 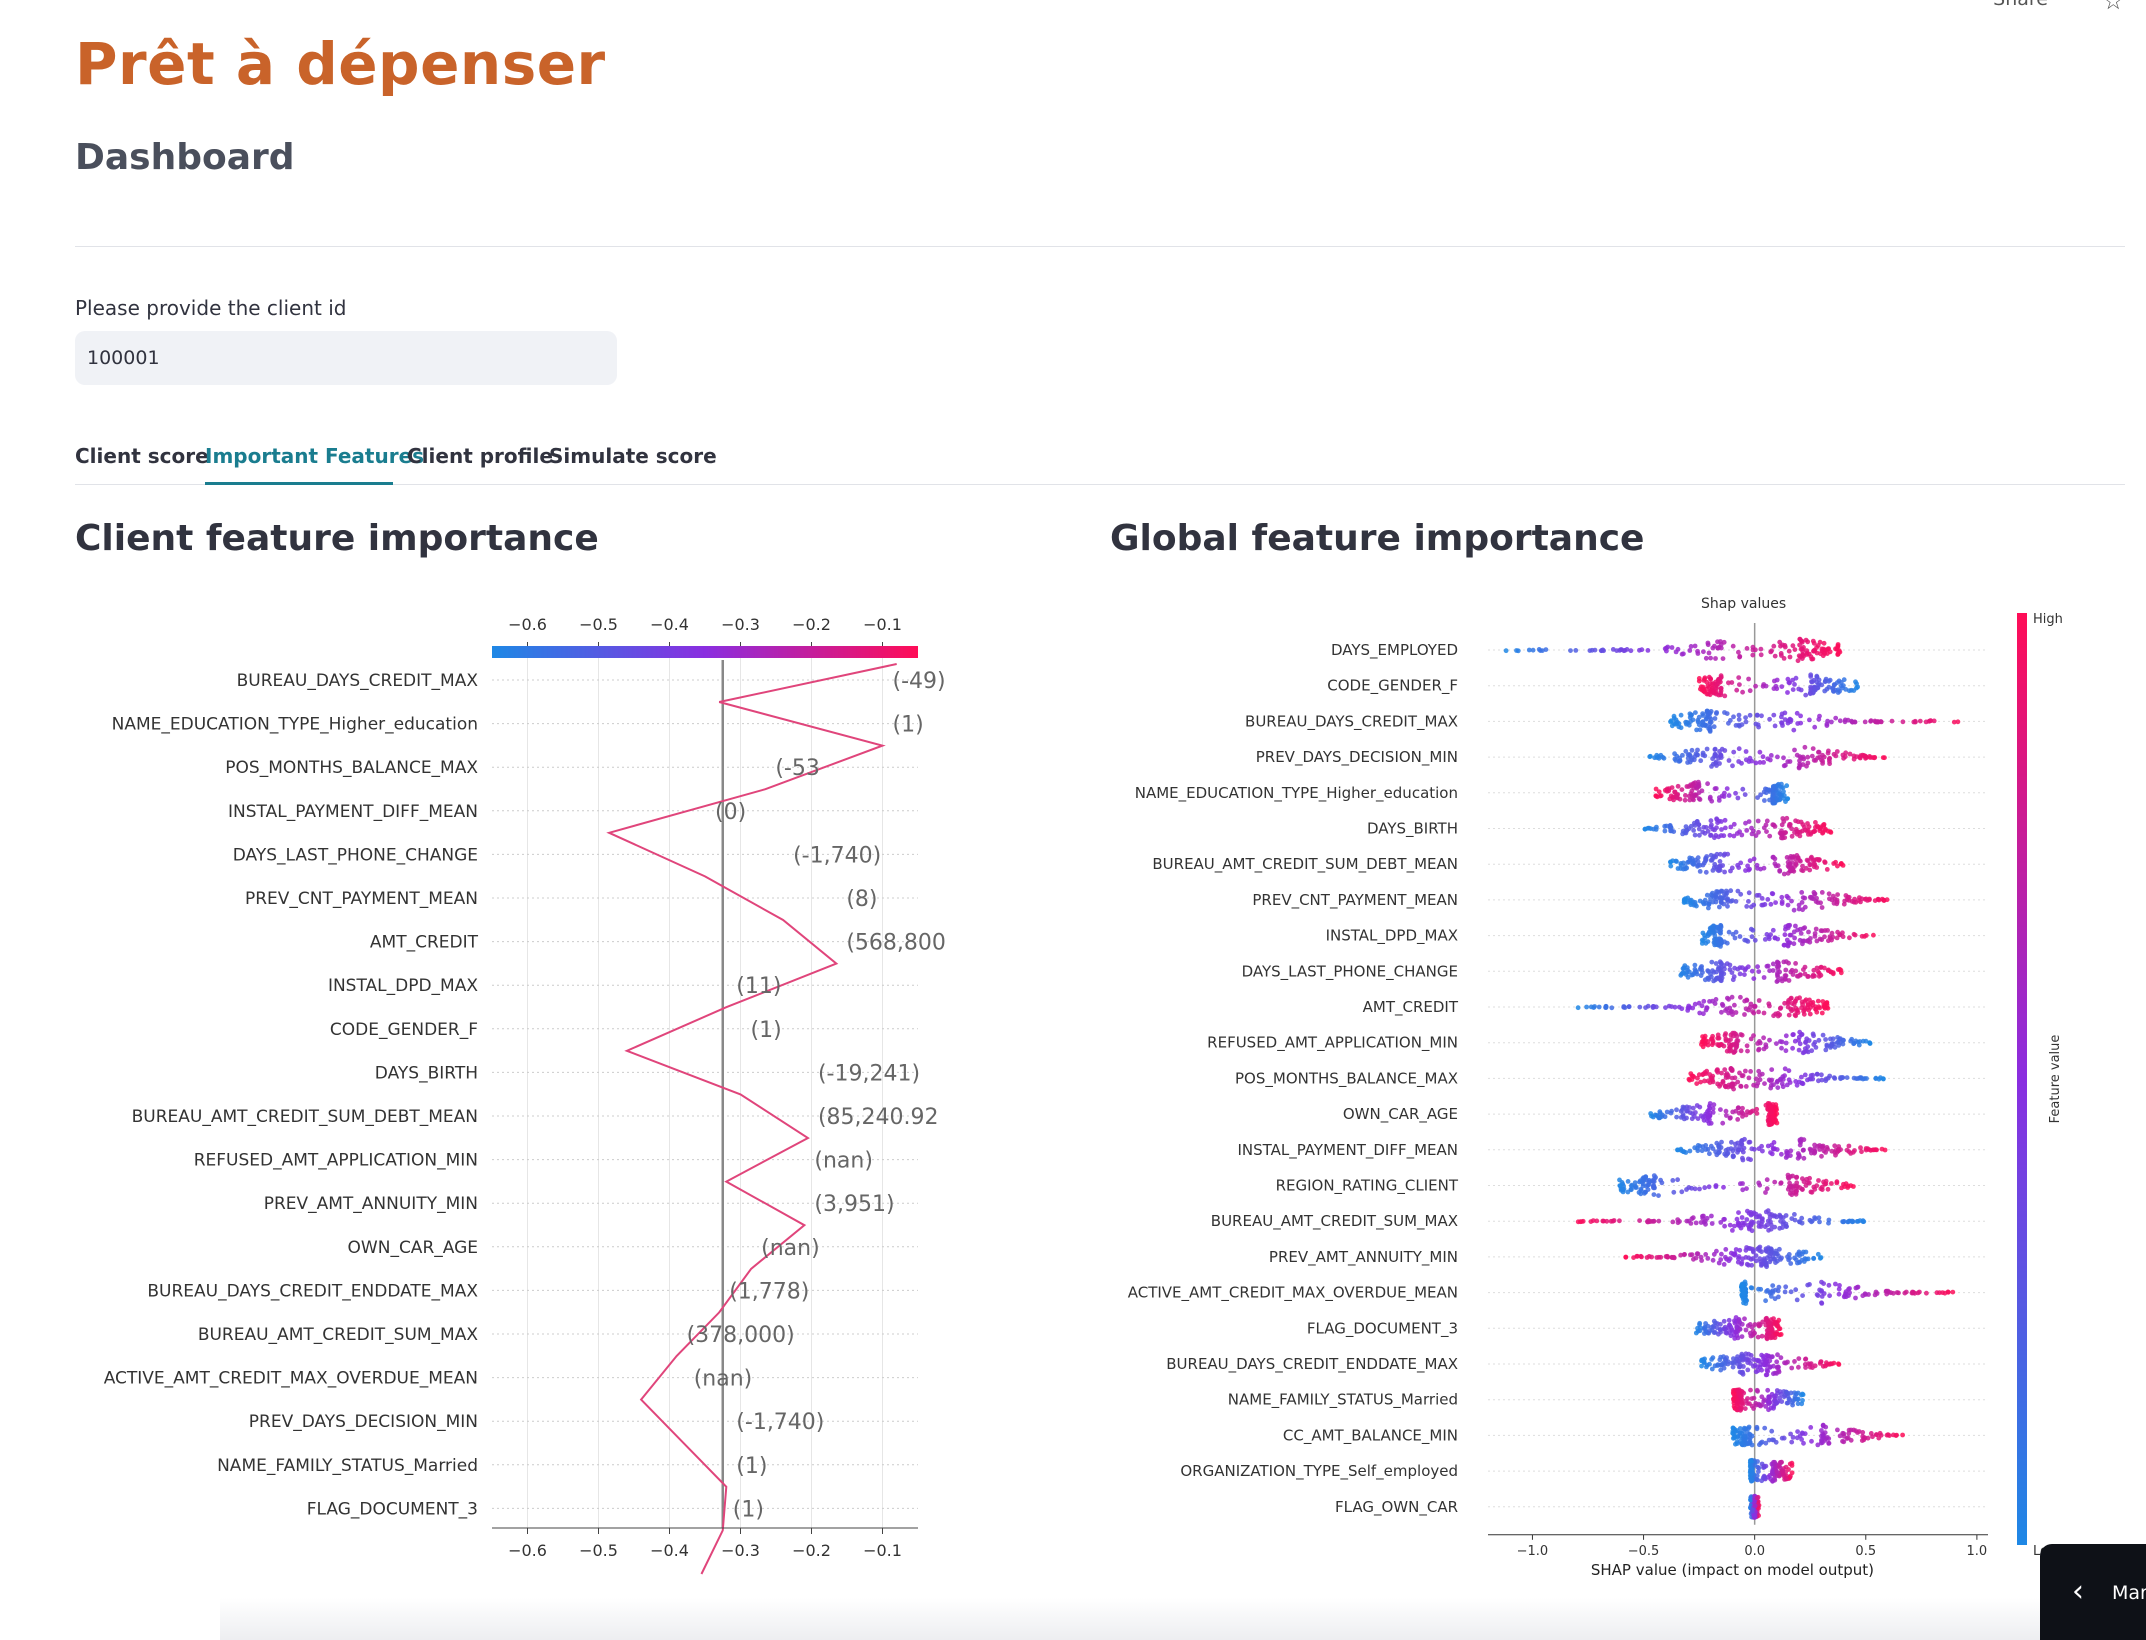 What do you see at coordinates (633, 456) in the screenshot?
I see `tab-simulate-score: Simulate score` at bounding box center [633, 456].